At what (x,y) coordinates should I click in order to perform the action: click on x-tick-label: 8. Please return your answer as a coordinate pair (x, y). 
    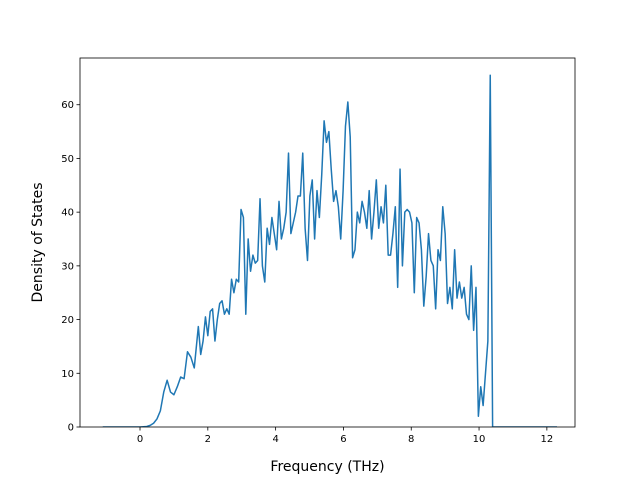
    Looking at the image, I should click on (411, 439).